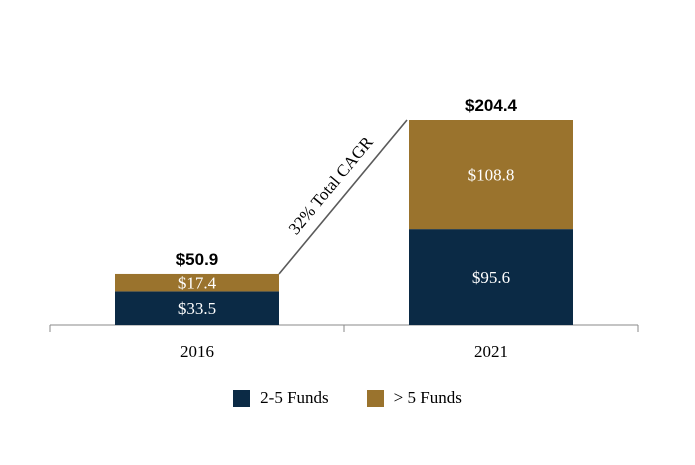 This screenshot has width=695, height=465. I want to click on cagr-annotation: 32% Total CAGR, so click(331, 185).